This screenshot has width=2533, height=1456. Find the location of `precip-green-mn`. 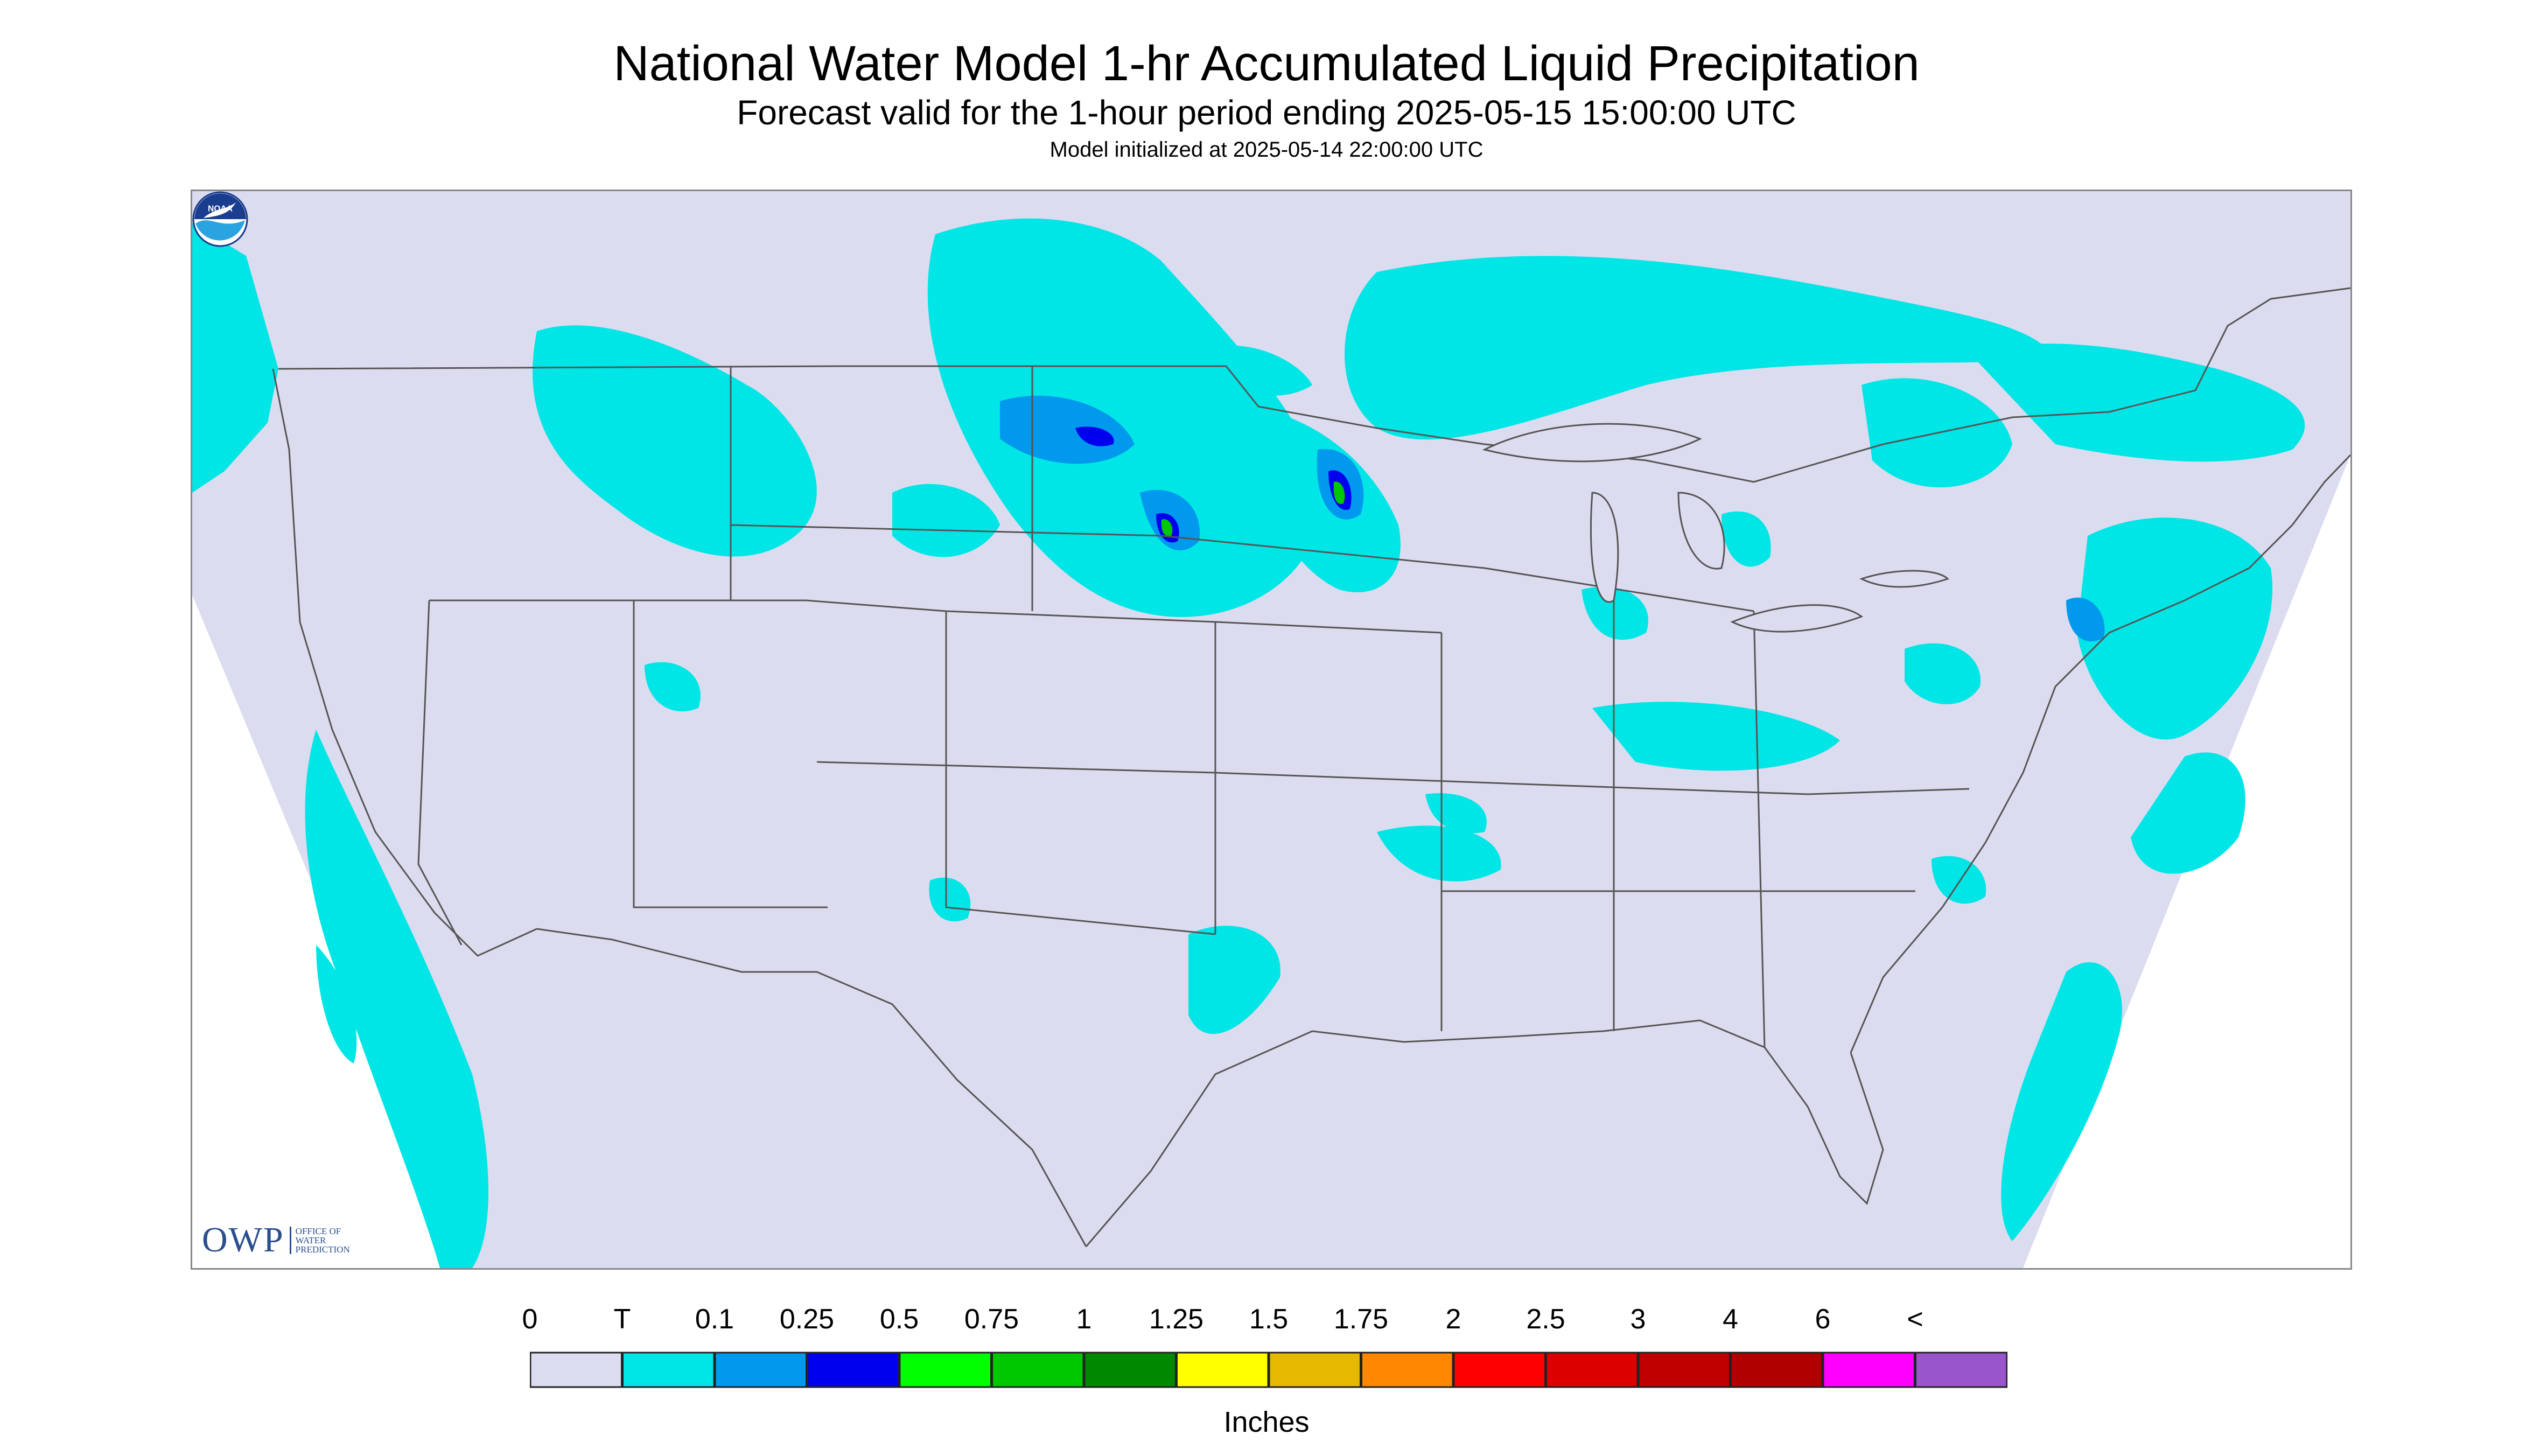

precip-green-mn is located at coordinates (1339, 492).